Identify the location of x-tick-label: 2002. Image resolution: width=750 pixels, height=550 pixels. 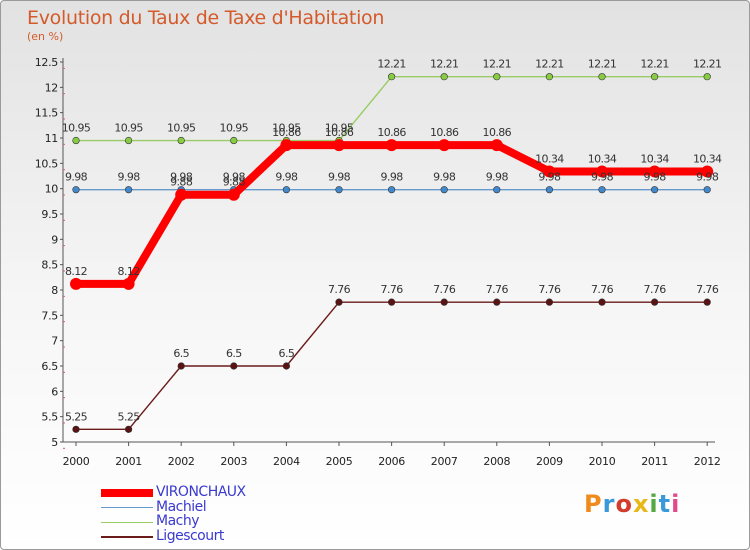
(181, 461).